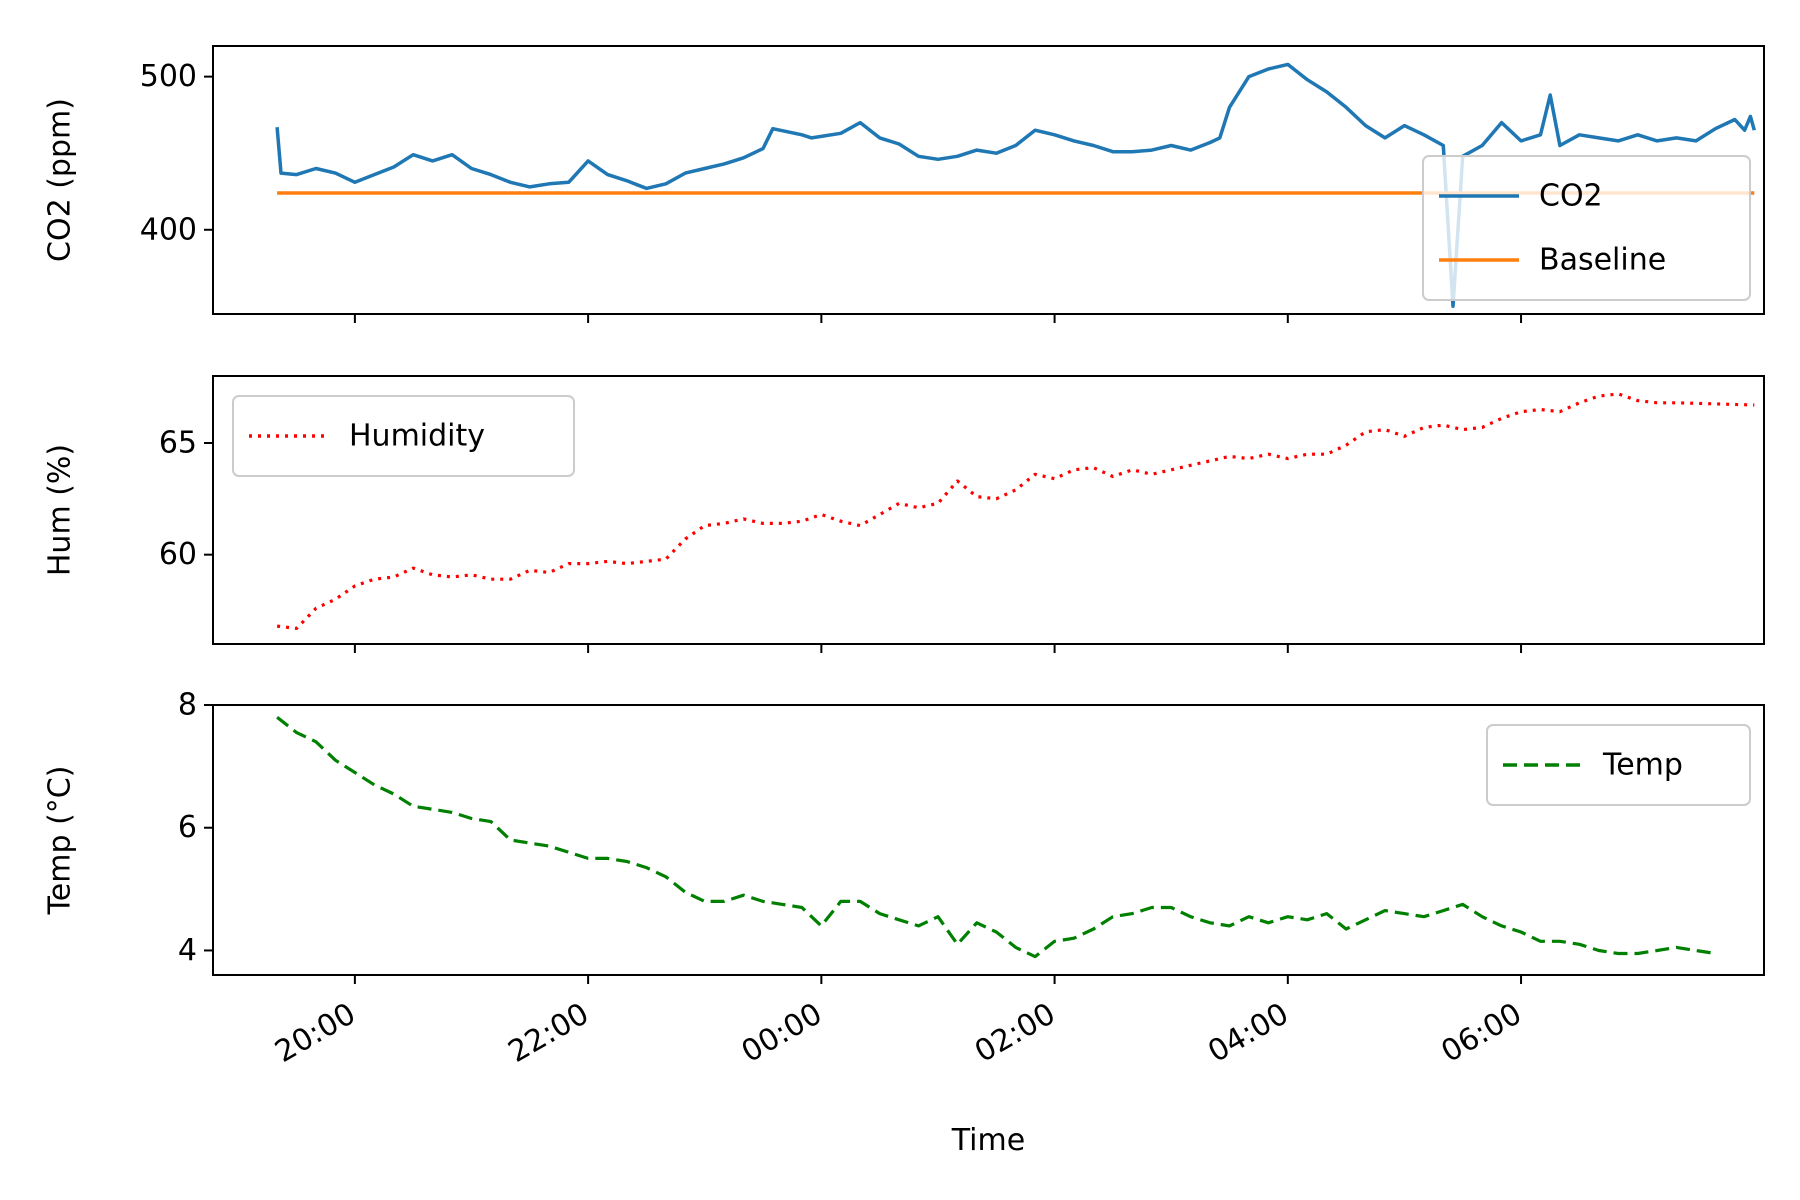 The width and height of the screenshot is (1800, 1200). Describe the element at coordinates (60, 180) in the screenshot. I see `y-axis-label: CO2 (ppm)` at that location.